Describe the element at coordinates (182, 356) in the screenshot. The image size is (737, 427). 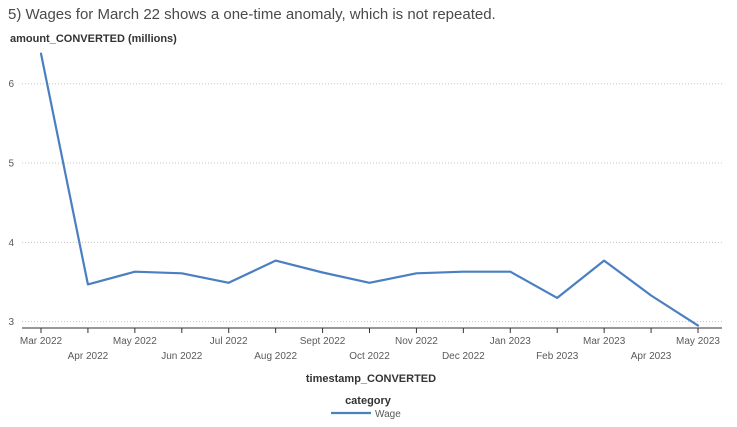
I see `x-tick-label: Jun 2022` at that location.